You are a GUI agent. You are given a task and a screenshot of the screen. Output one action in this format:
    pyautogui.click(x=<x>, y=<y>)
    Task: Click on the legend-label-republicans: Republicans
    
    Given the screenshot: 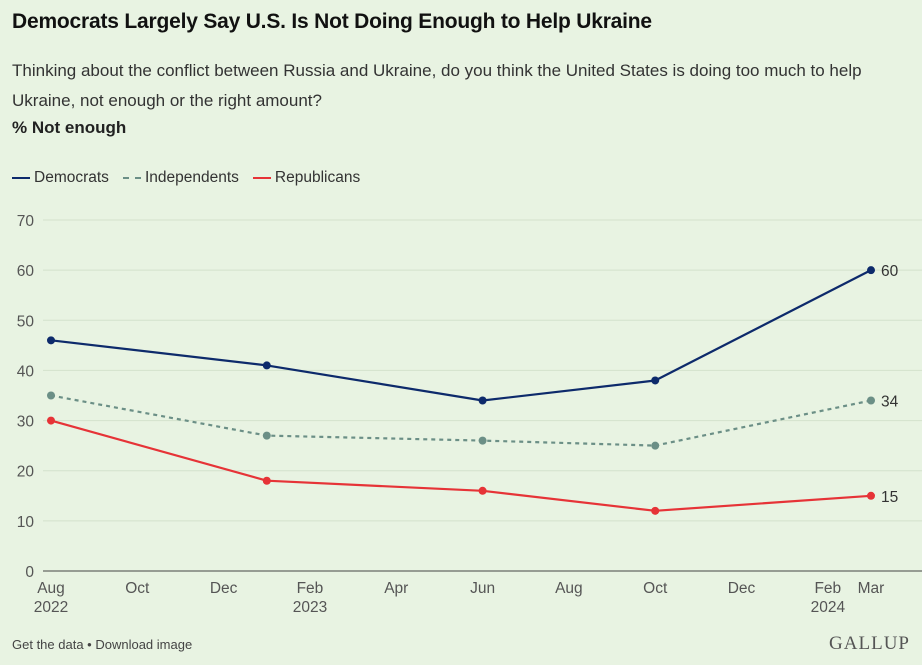 What is the action you would take?
    pyautogui.click(x=317, y=177)
    